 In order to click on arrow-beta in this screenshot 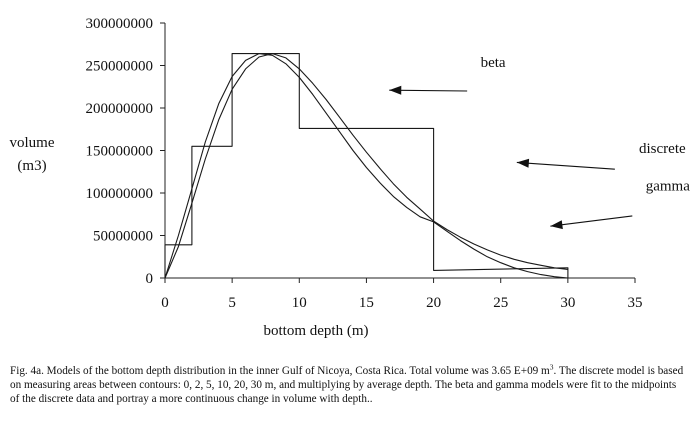, I will do `click(428, 90)`.